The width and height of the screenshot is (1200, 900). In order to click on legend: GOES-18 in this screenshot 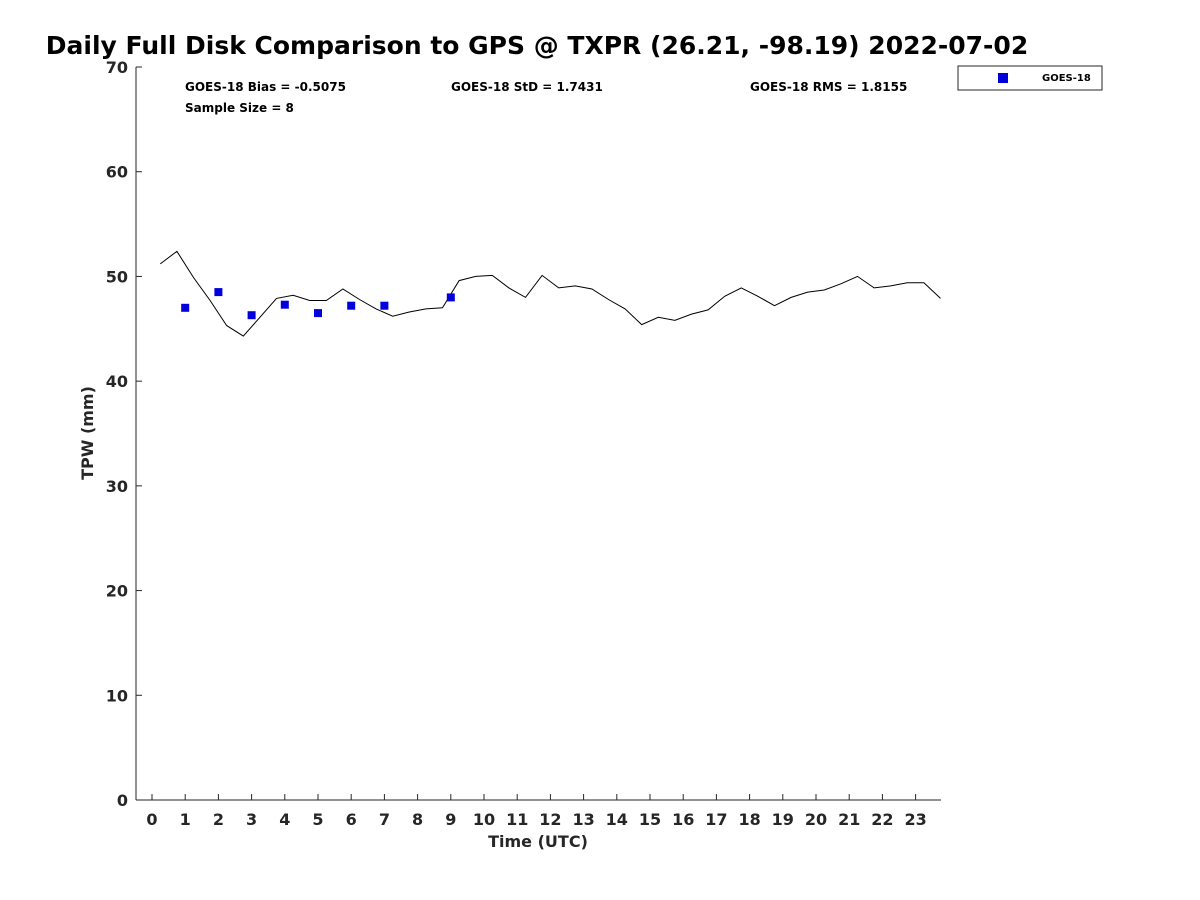, I will do `click(1030, 78)`.